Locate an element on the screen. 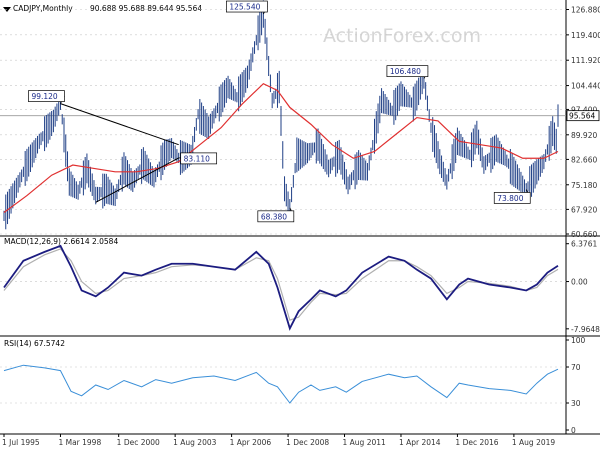  x-tick-label: 1 Dec 2000 is located at coordinates (138, 442).